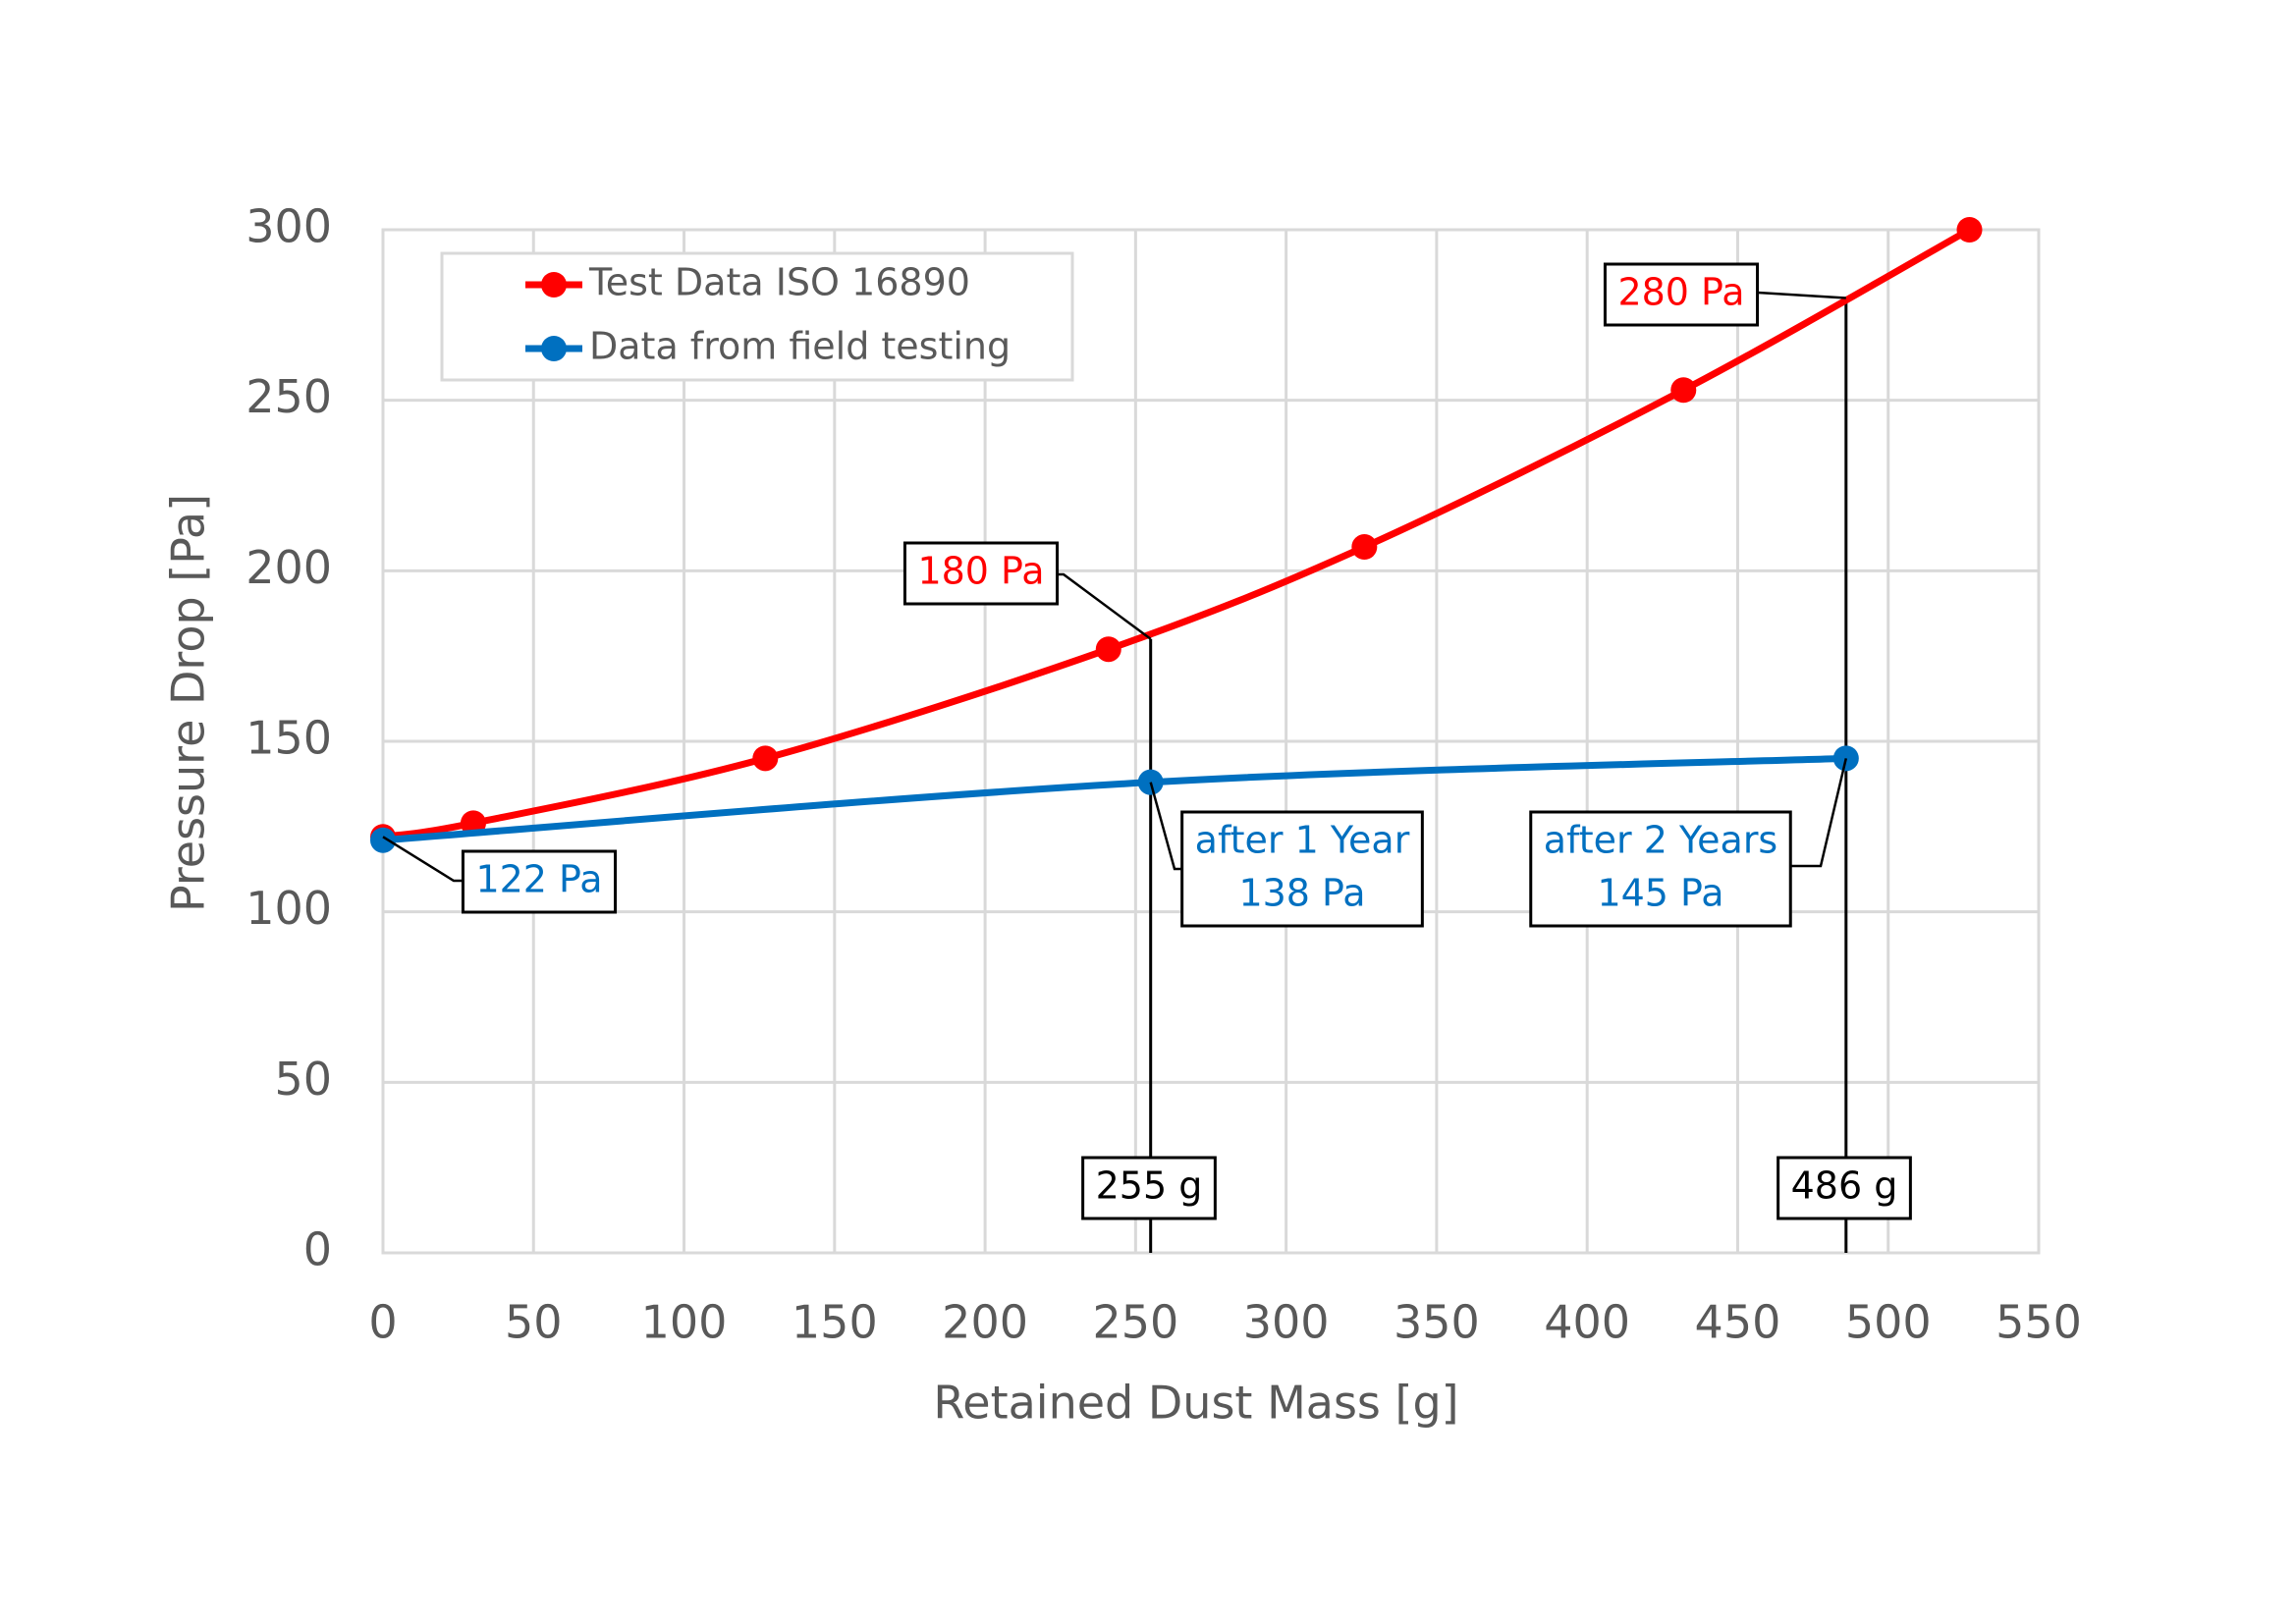 This screenshot has width=2296, height=1624. I want to click on annotation-text: after 2 Years, so click(1660, 840).